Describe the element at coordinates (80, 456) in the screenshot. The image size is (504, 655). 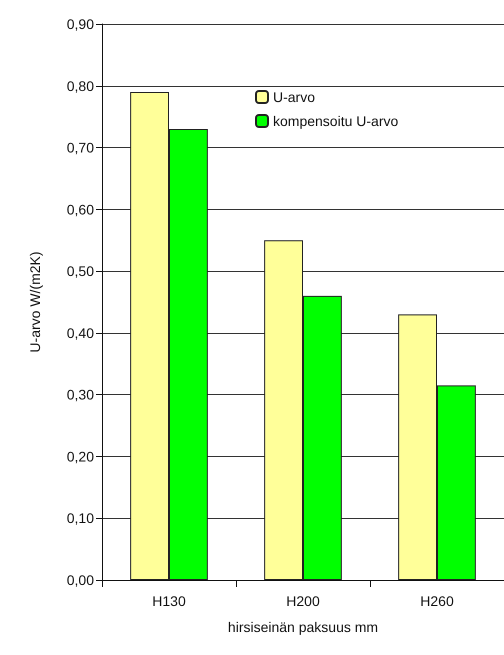
I see `y-tick-label: 0,20` at that location.